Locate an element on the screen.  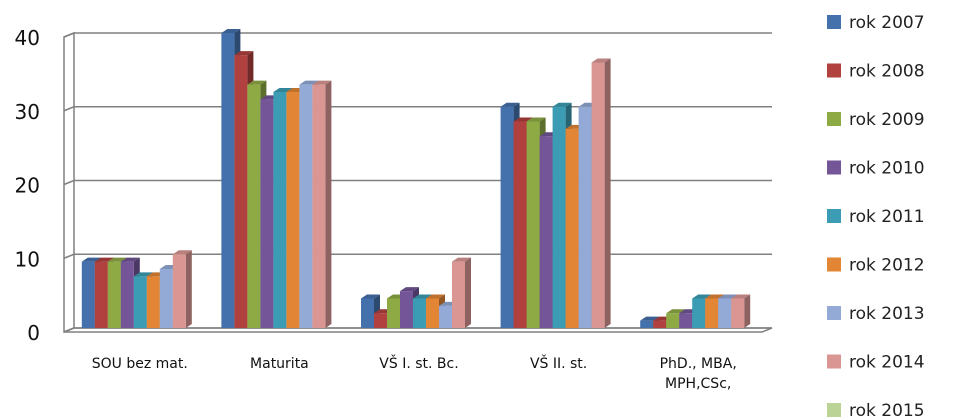
y-tick-label: 40 is located at coordinates (27, 38).